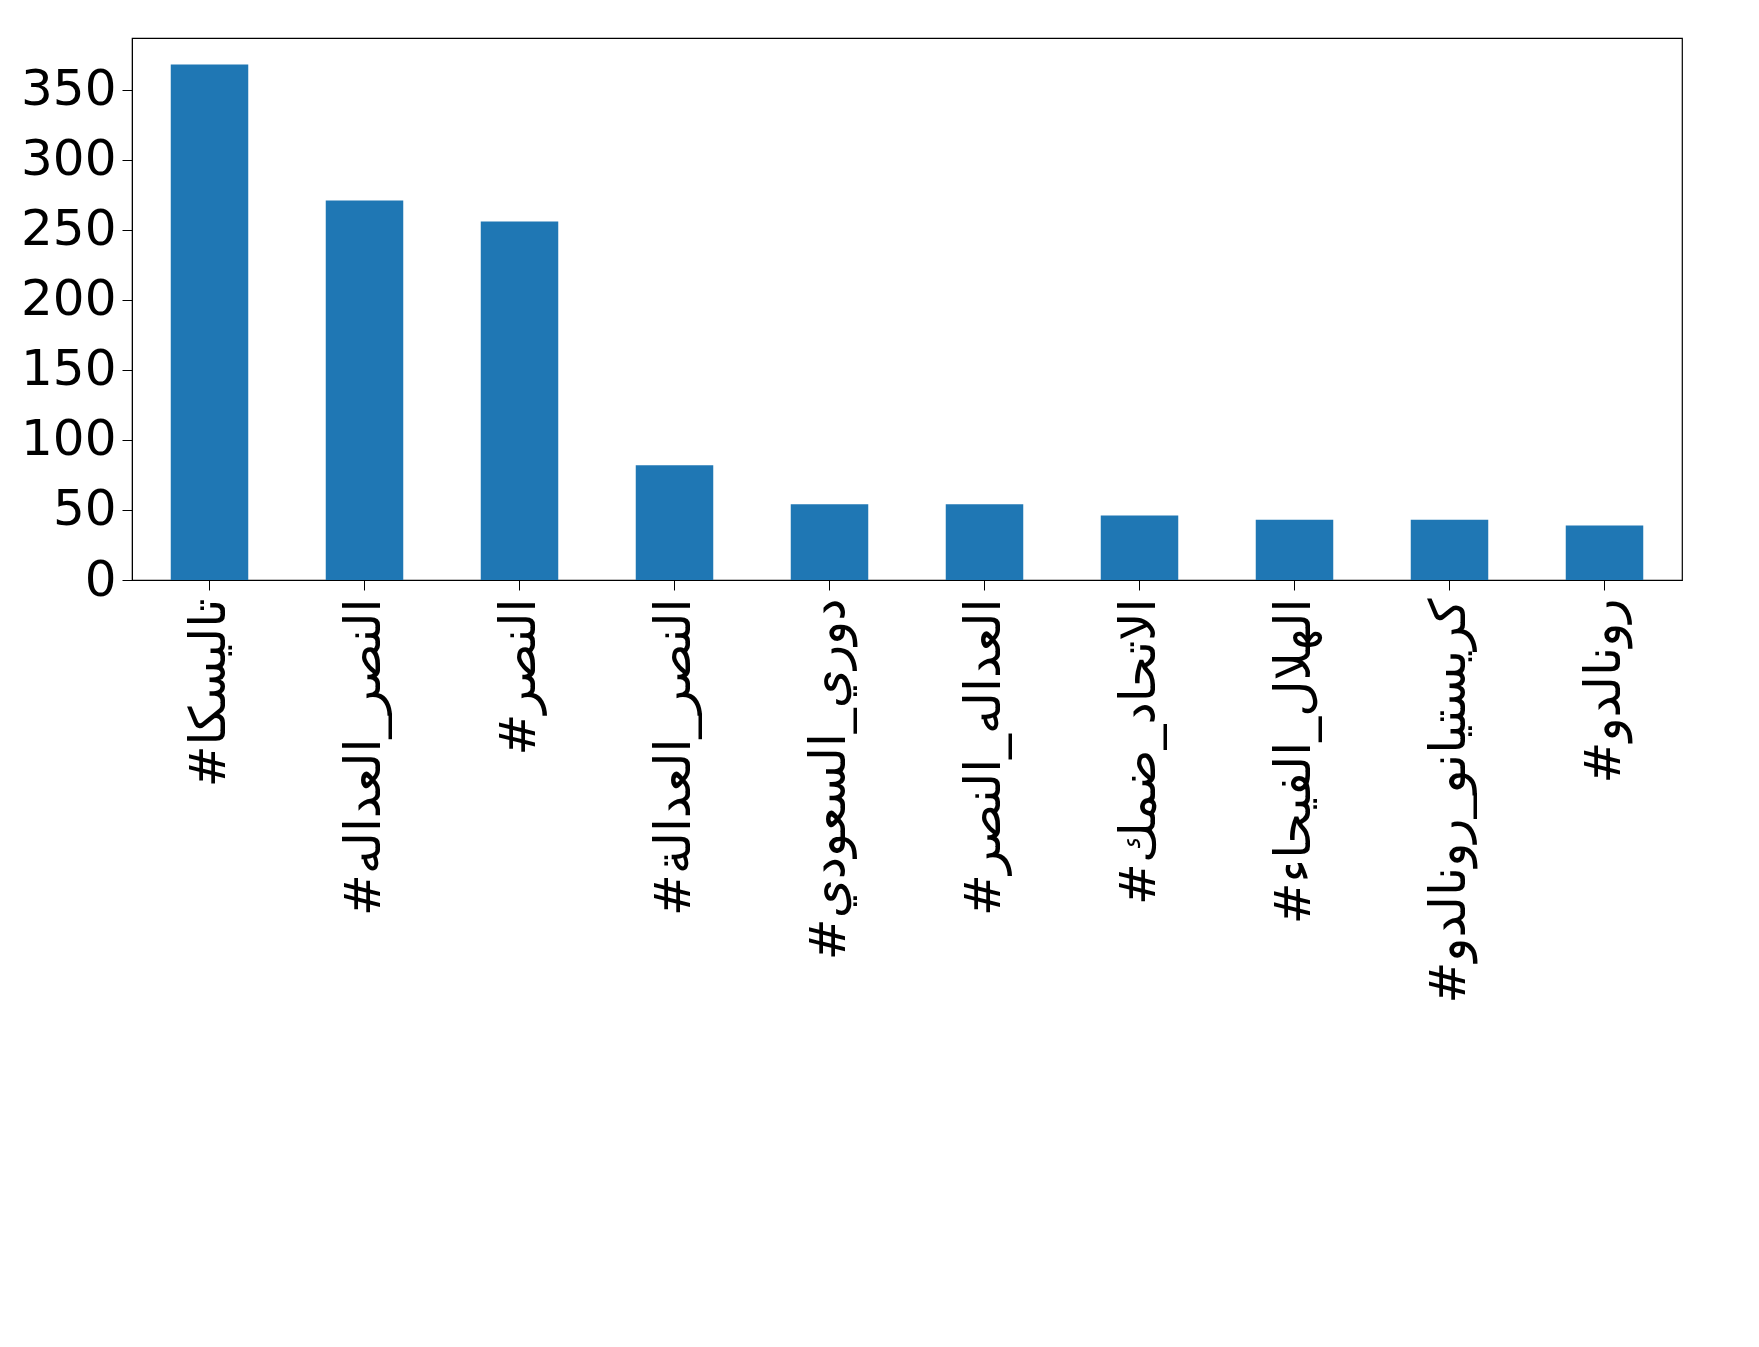  What do you see at coordinates (1448, 801) in the screenshot?
I see `x-tick-label: #كريستيانو_رونالدو` at bounding box center [1448, 801].